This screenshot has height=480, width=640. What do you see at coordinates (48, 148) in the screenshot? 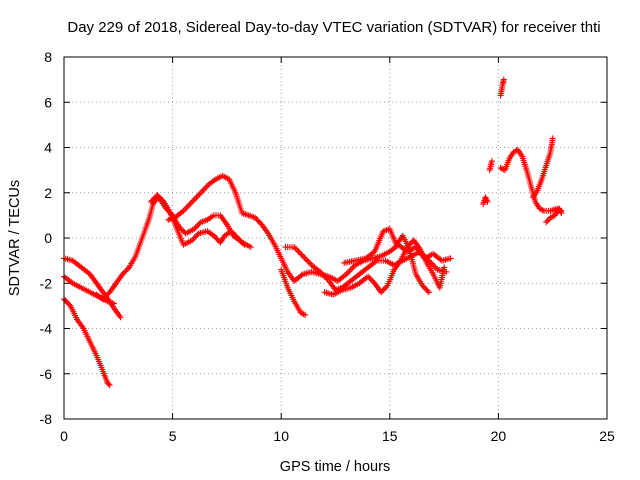
I see `y-tick-label: 4` at bounding box center [48, 148].